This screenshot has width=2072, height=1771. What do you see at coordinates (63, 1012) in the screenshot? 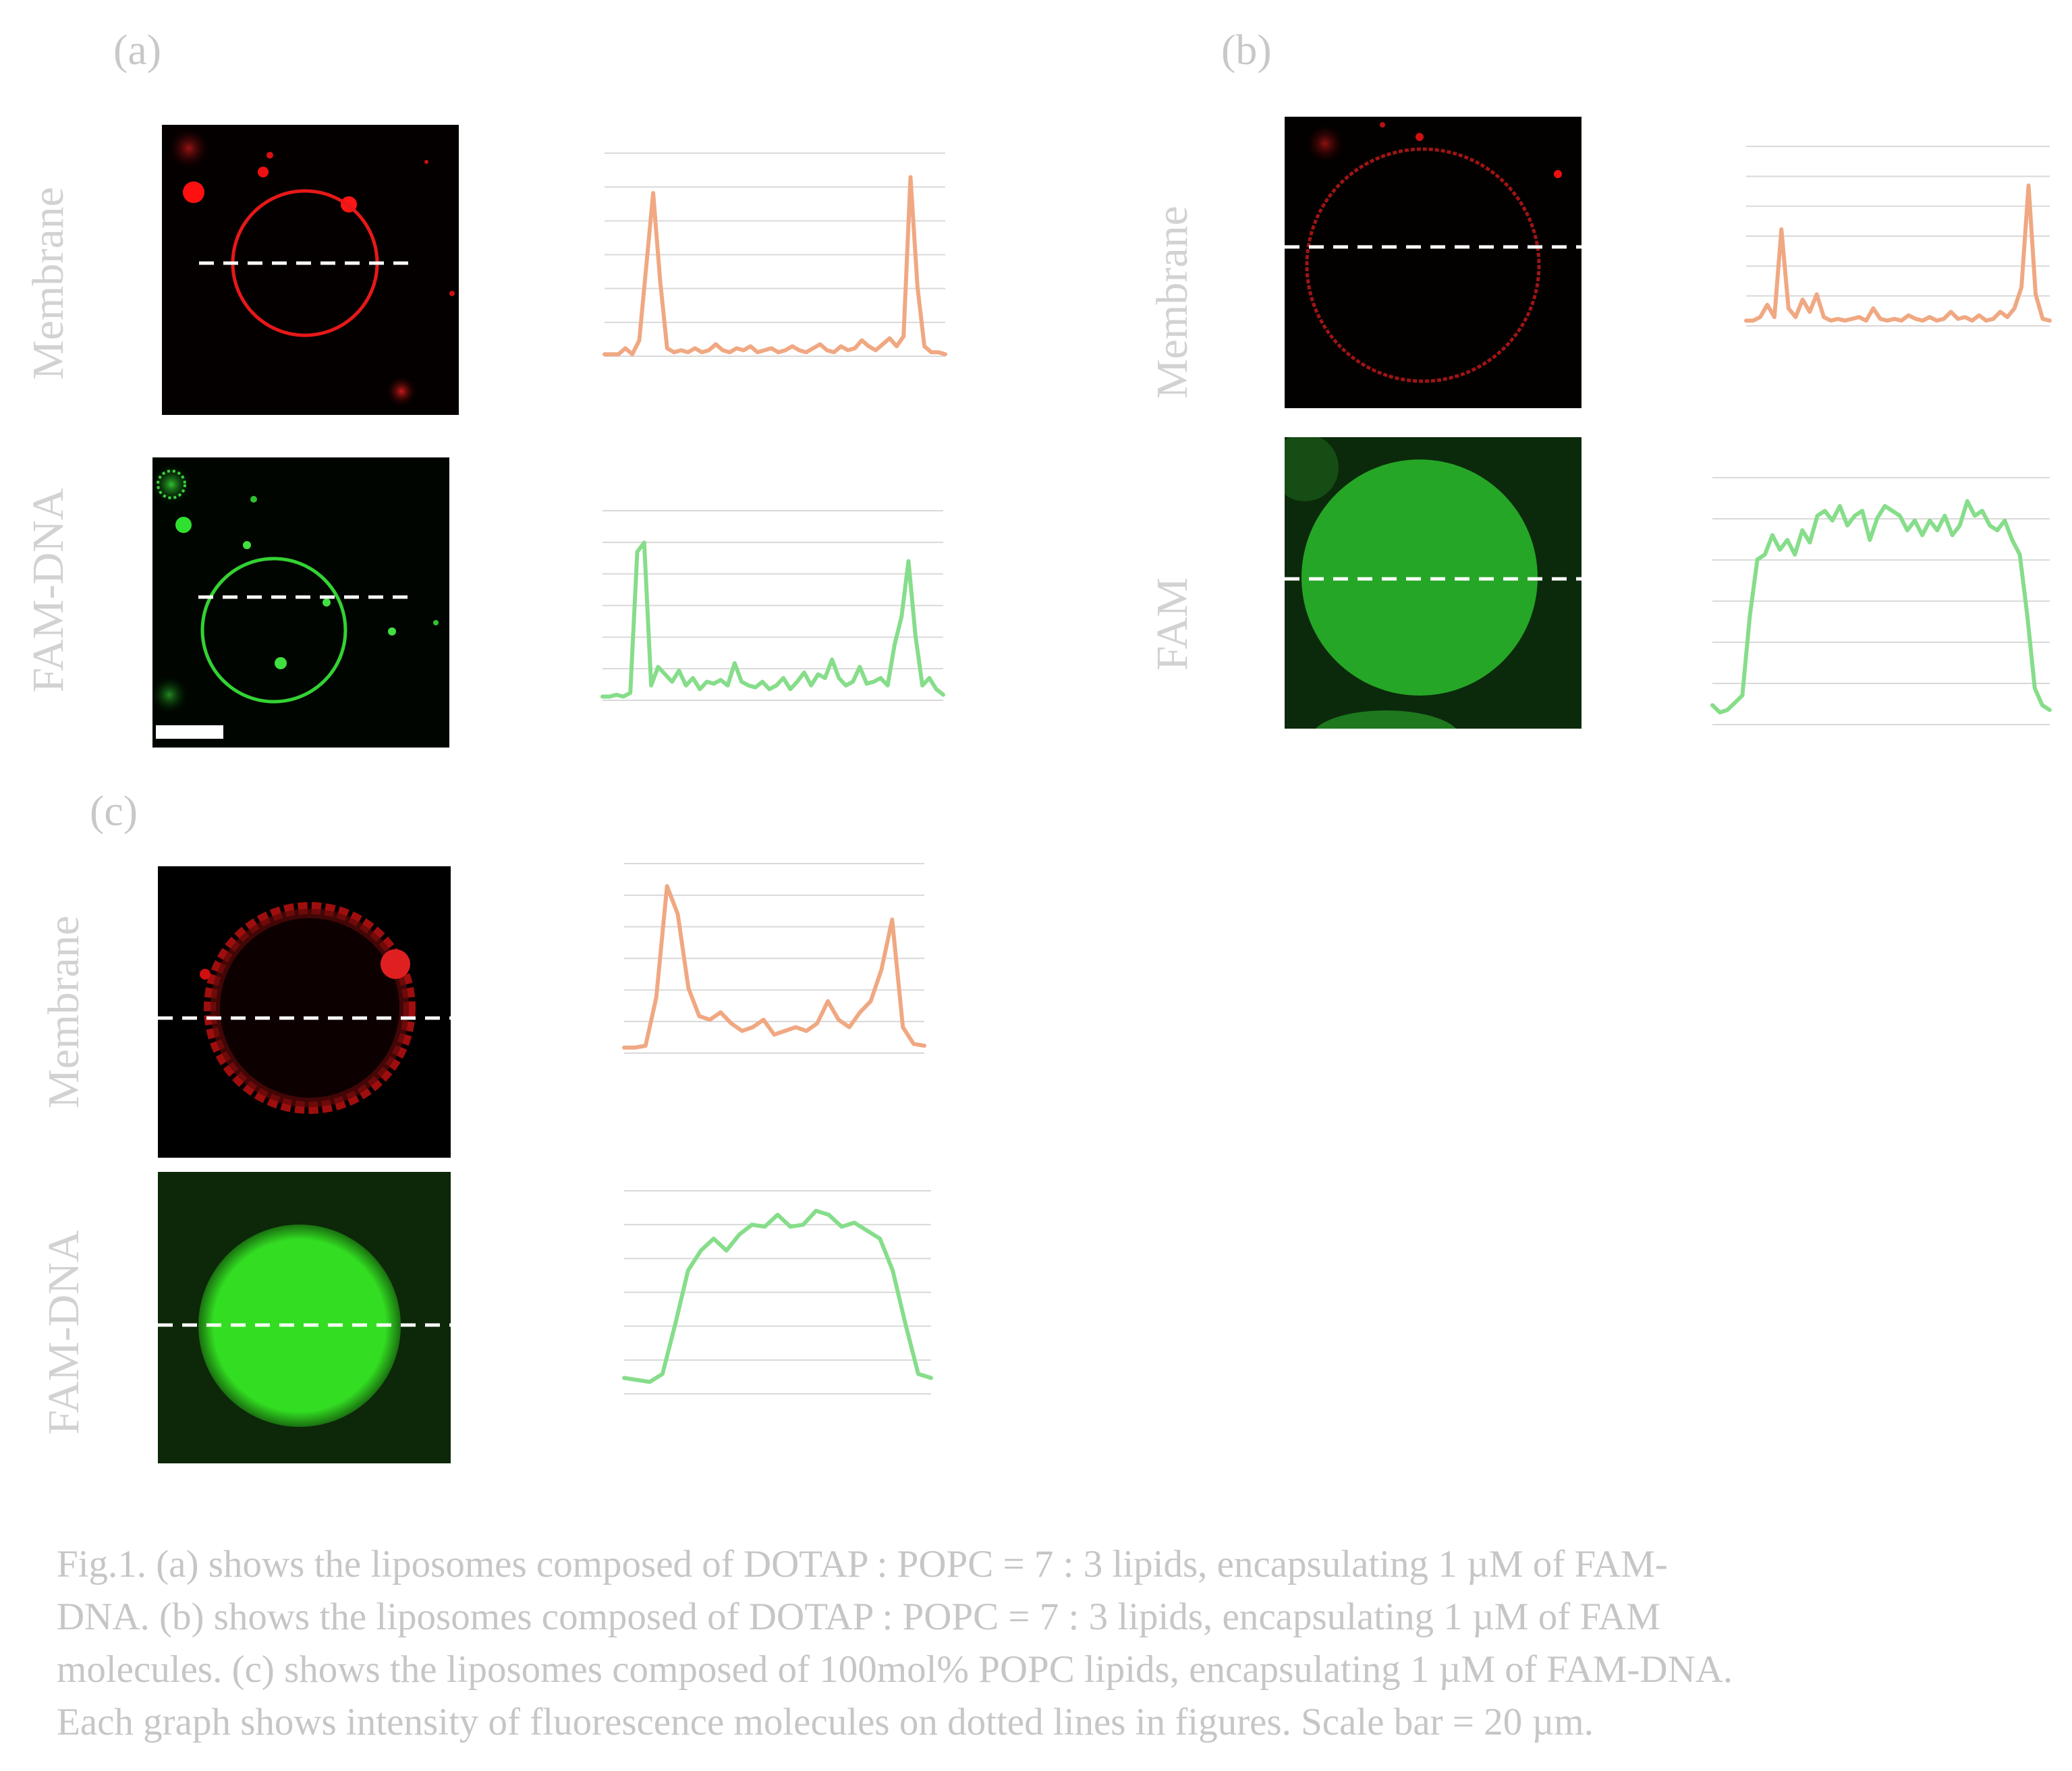
I see `row-label-c-membrane: Membrane` at bounding box center [63, 1012].